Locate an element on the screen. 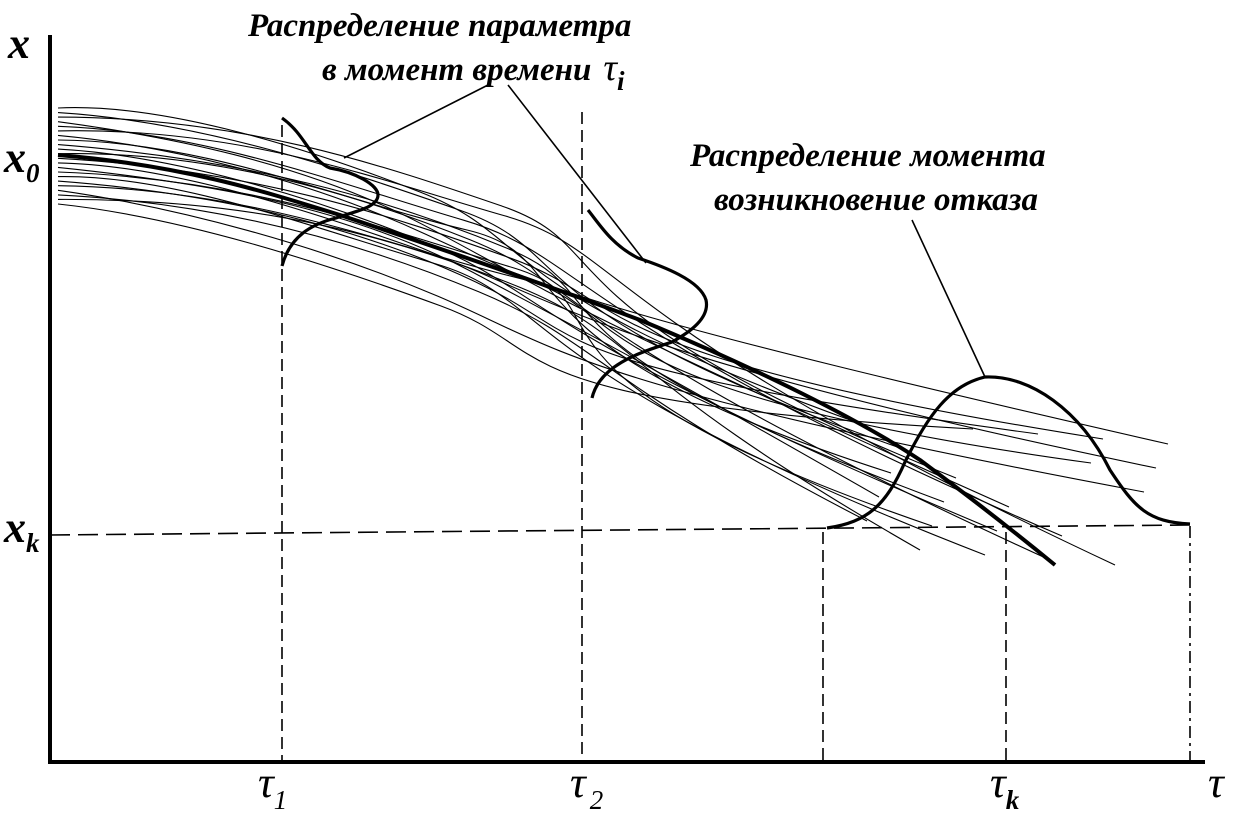 The width and height of the screenshot is (1245, 814). xk-tick-subscript: k is located at coordinates (33, 543).